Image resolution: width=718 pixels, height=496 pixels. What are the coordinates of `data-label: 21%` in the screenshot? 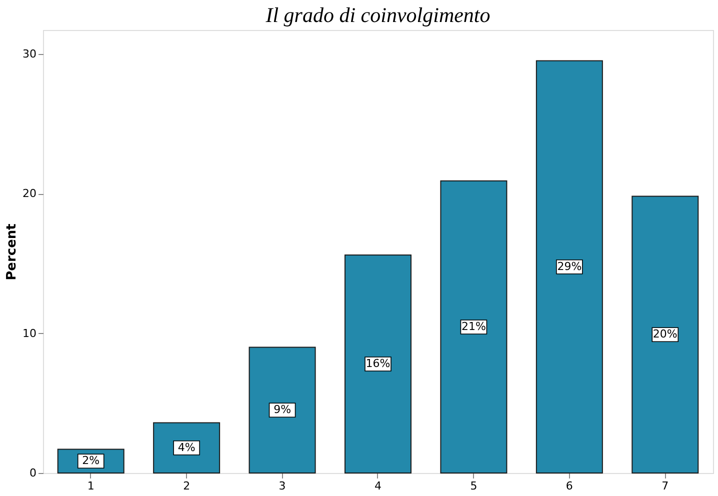 It's located at (473, 326).